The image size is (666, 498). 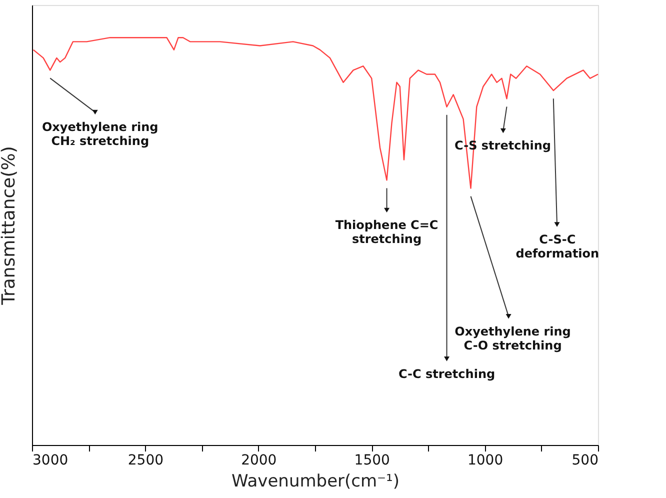 What do you see at coordinates (386, 232) in the screenshot?
I see `annotation: Thiophene C=C stretching` at bounding box center [386, 232].